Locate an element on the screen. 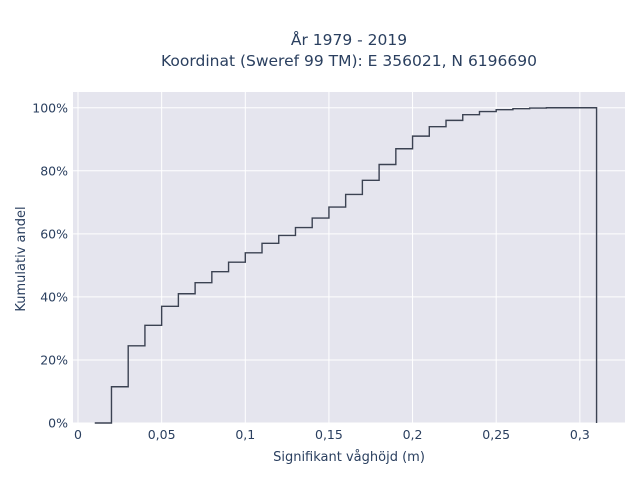 The image size is (640, 480). y-tick-label: 60% is located at coordinates (54, 233).